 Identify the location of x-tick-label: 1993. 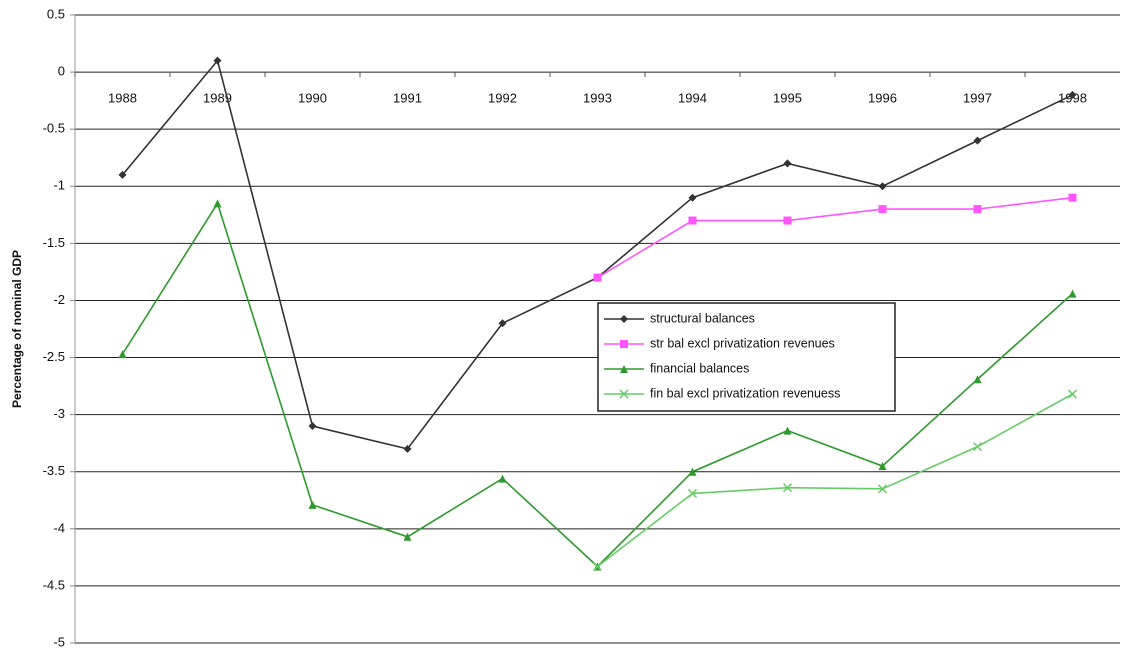
(597, 98).